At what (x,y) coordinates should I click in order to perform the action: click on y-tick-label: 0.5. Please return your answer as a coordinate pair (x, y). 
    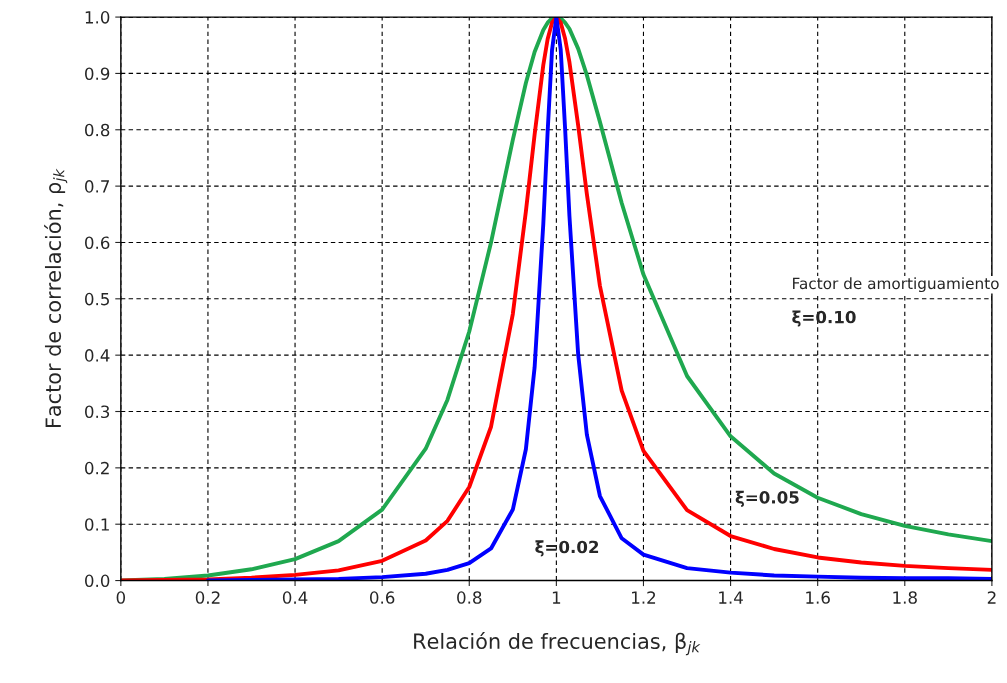
    Looking at the image, I should click on (97, 299).